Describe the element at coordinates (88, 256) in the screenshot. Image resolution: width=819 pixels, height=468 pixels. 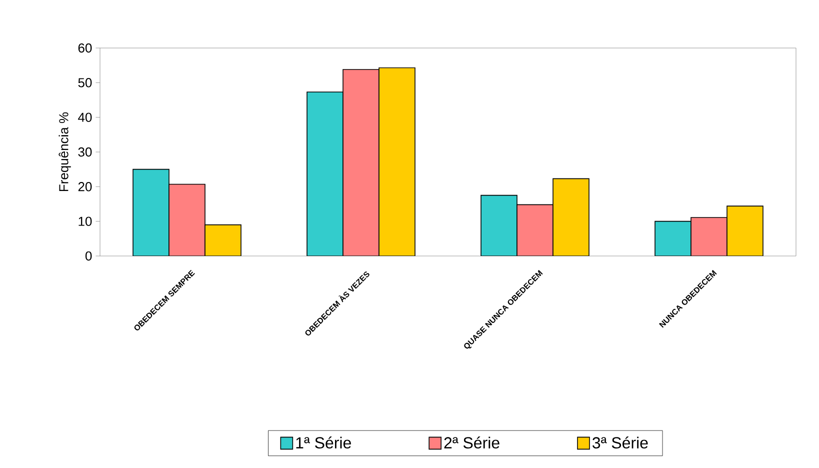
I see `y-tick-label: 0` at that location.